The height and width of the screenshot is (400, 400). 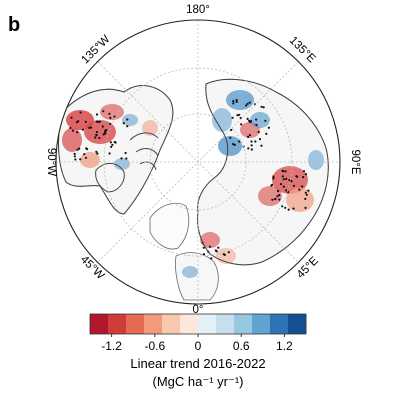 What do you see at coordinates (198, 10) in the screenshot?
I see `lon-label-top: 180°` at bounding box center [198, 10].